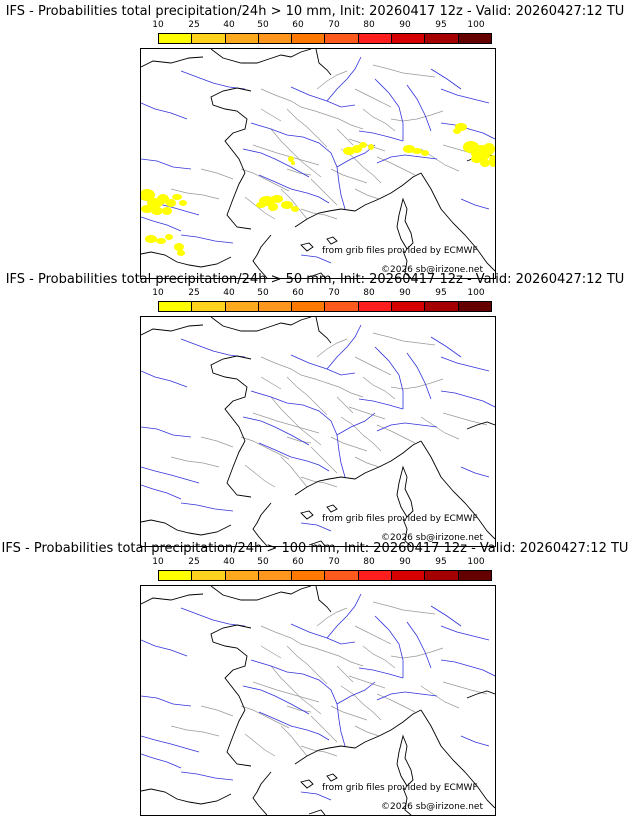  What do you see at coordinates (369, 25) in the screenshot?
I see `colorbar-label: 80` at bounding box center [369, 25].